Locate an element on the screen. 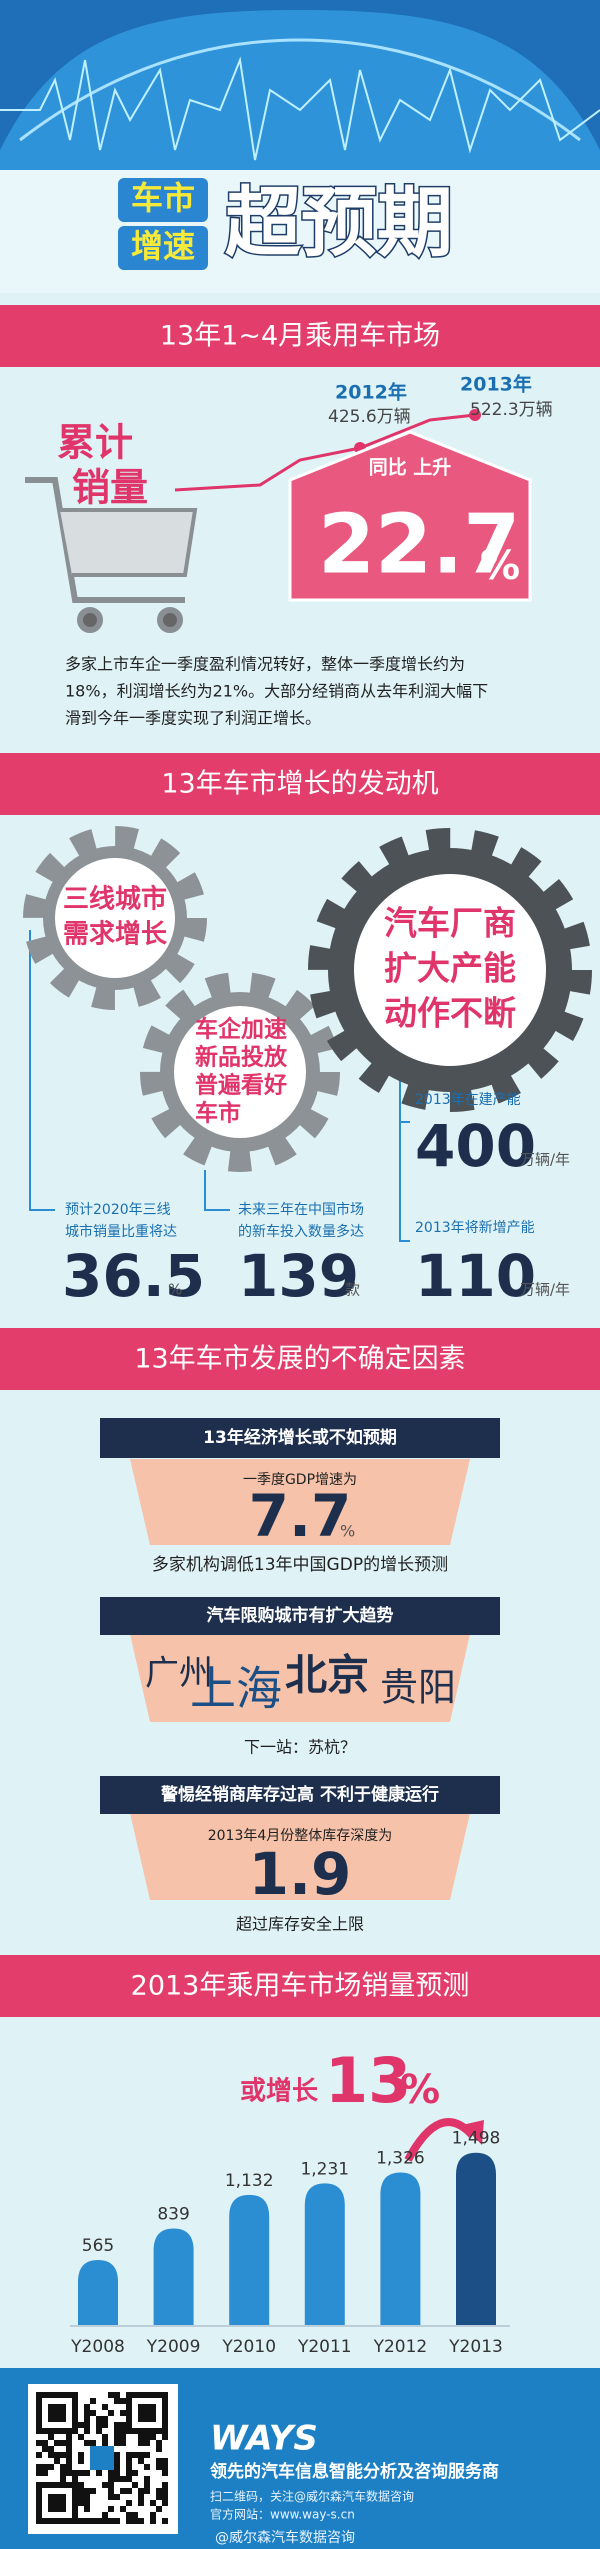  note: 多家机构调低13年中国GDP的增长预测 is located at coordinates (300, 1565).